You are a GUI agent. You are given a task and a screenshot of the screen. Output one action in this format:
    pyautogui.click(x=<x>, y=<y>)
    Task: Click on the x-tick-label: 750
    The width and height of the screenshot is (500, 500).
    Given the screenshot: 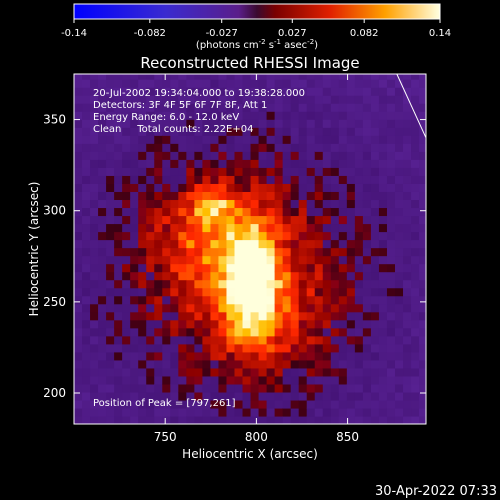 What is the action you would take?
    pyautogui.click(x=165, y=437)
    